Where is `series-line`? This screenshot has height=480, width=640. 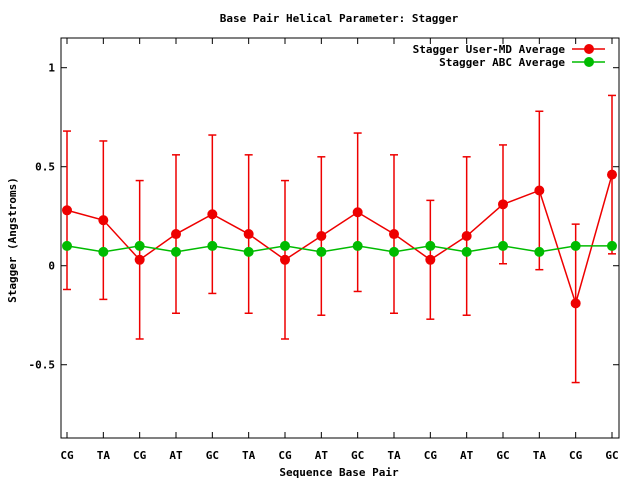 series-line is located at coordinates (339, 249).